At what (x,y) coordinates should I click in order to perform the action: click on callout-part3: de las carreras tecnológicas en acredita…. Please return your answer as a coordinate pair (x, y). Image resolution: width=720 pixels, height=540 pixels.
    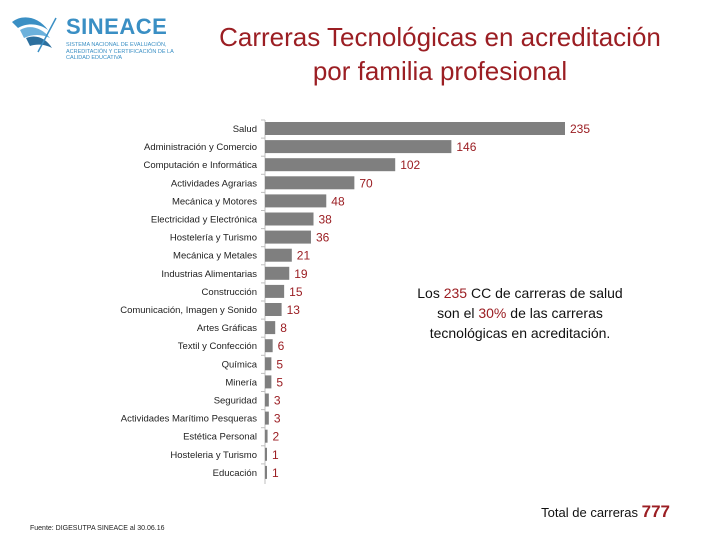
    Looking at the image, I should click on (520, 323).